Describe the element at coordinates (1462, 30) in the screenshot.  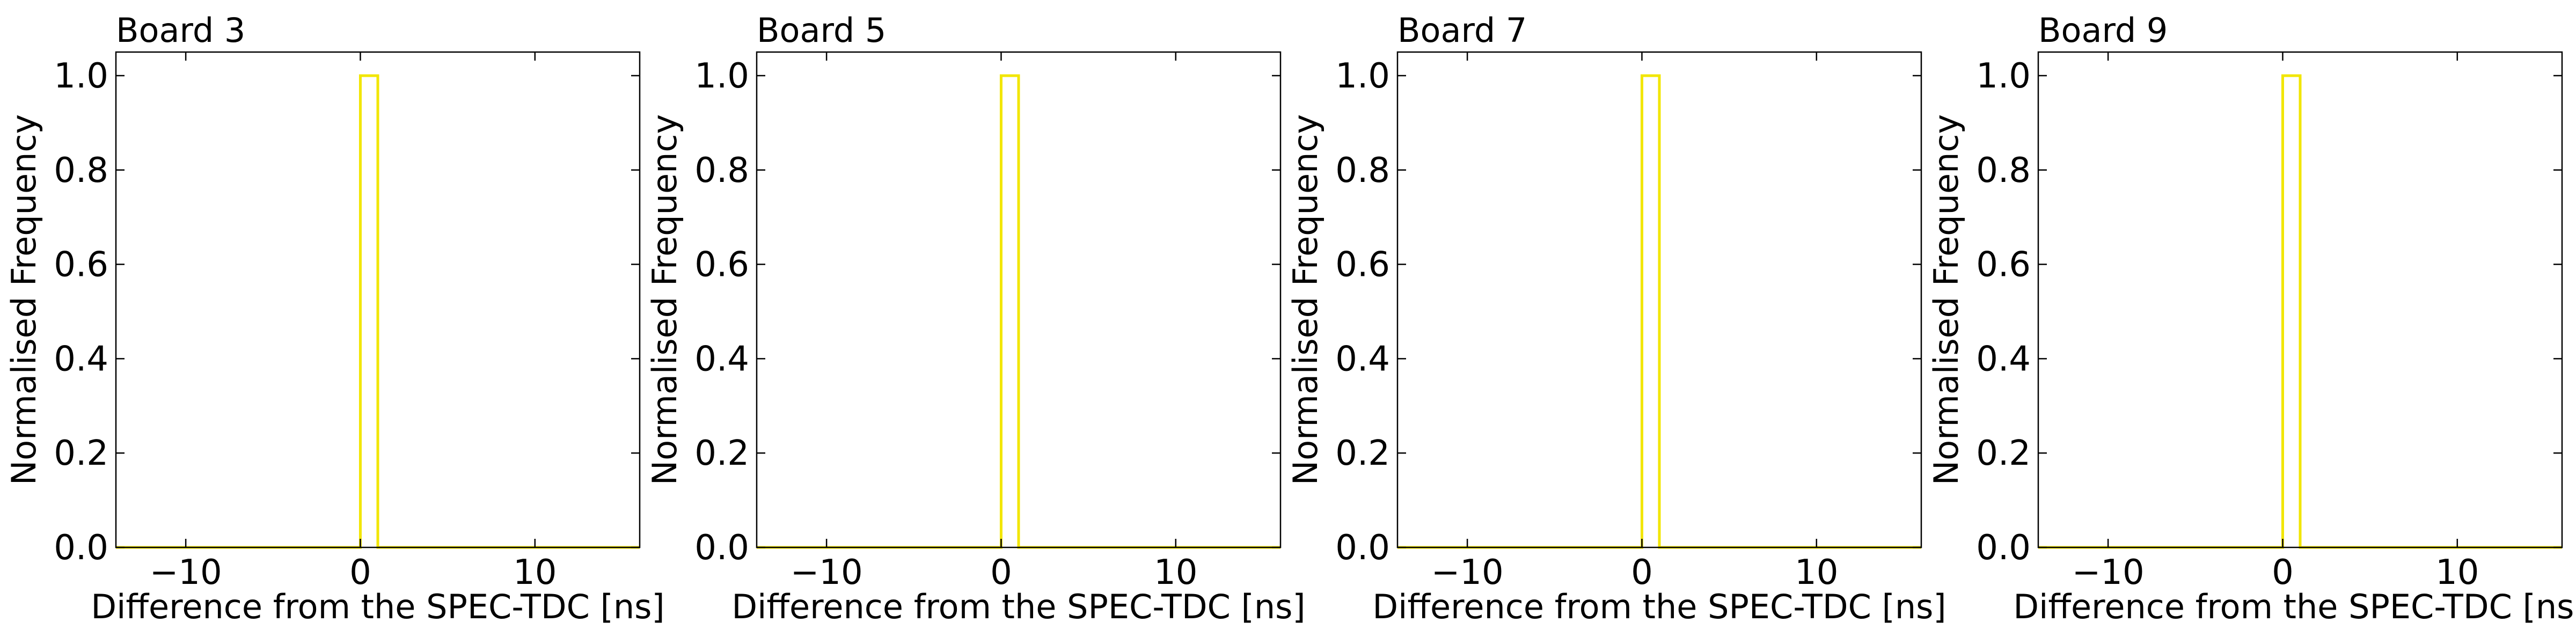
I see `panel-title: Board 7` at that location.